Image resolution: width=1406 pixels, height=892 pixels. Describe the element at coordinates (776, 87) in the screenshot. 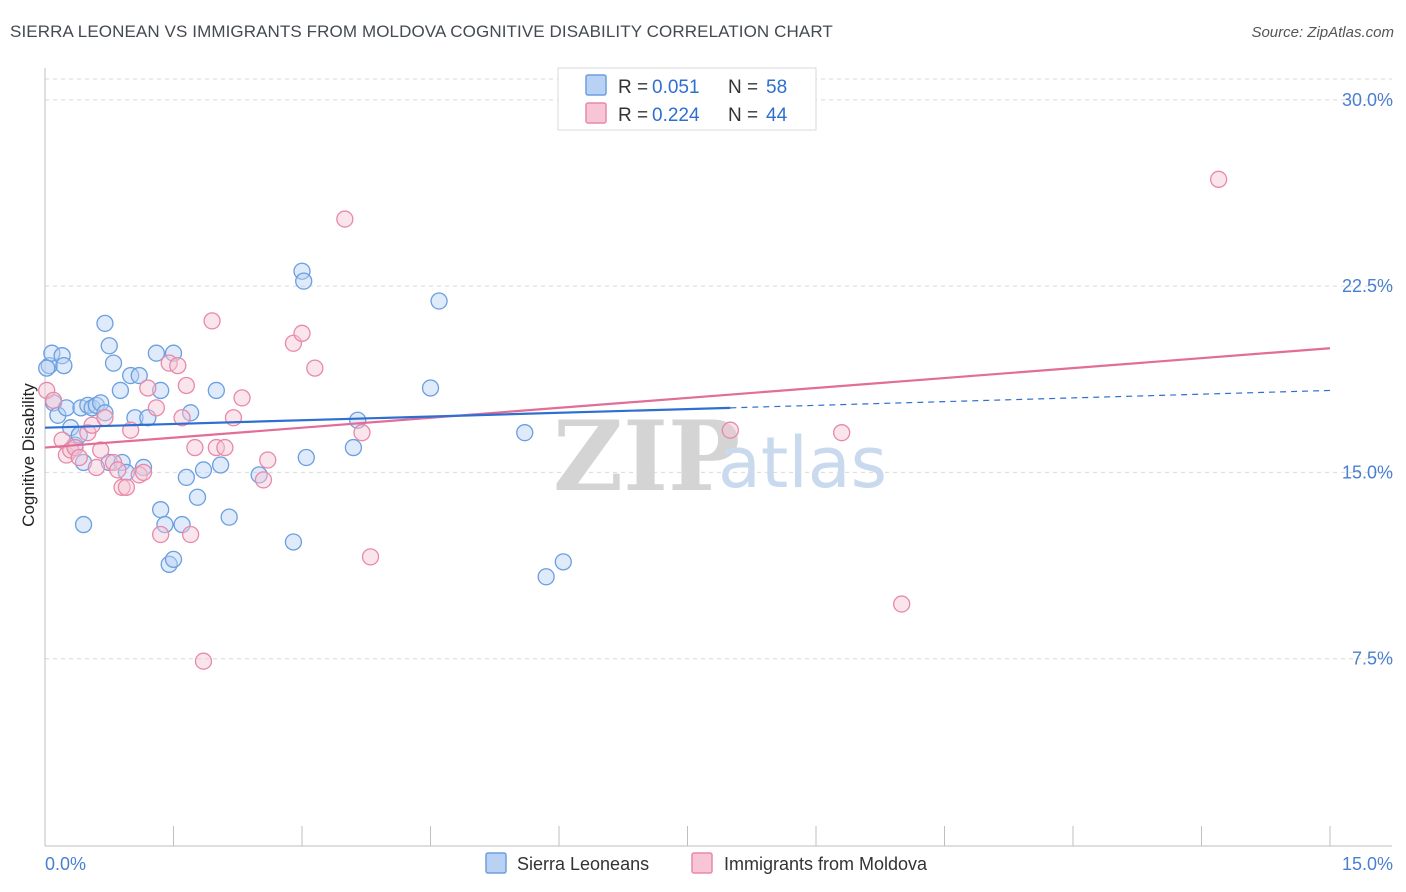

I see `legend-blue-n-value: 58` at that location.